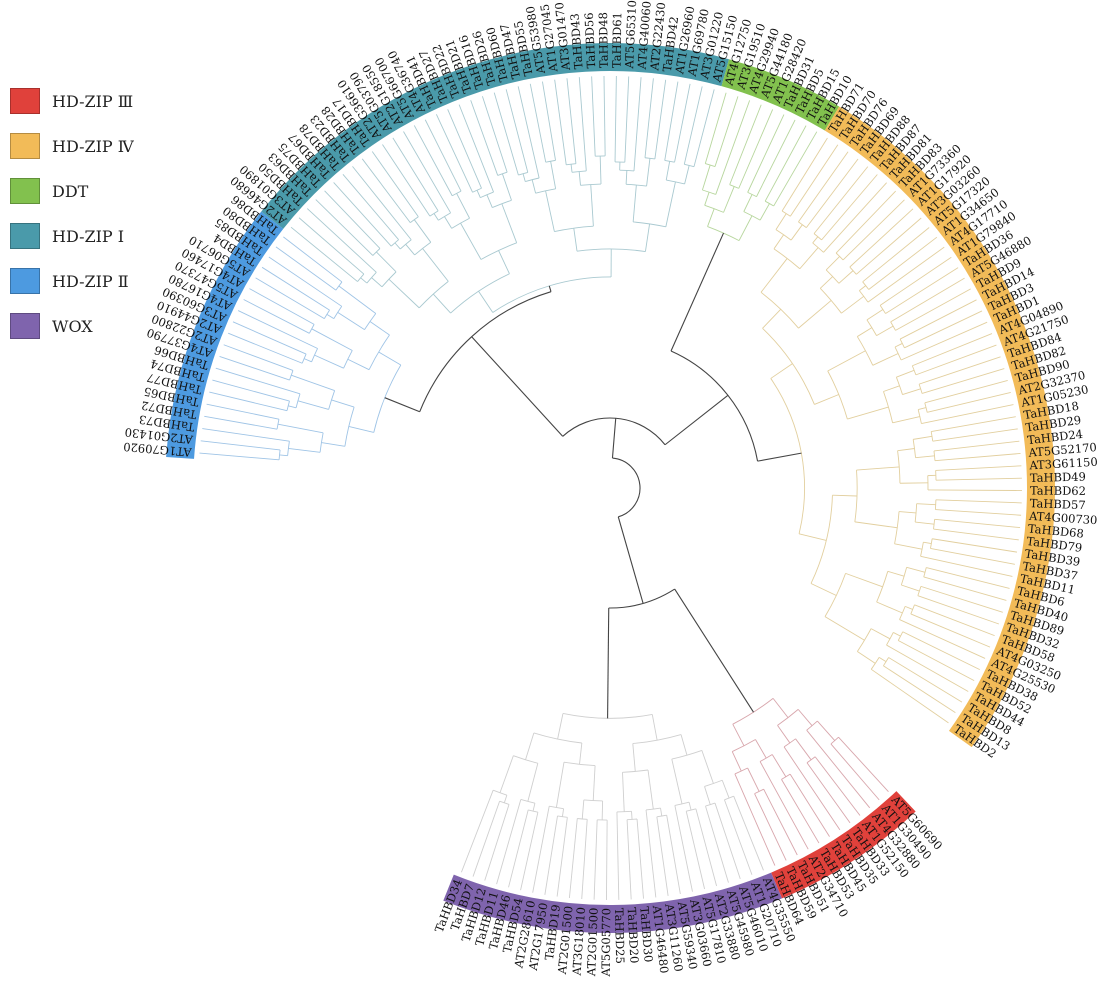  I want to click on legend-label: HD-ZIP Ⅳ, so click(93, 146).